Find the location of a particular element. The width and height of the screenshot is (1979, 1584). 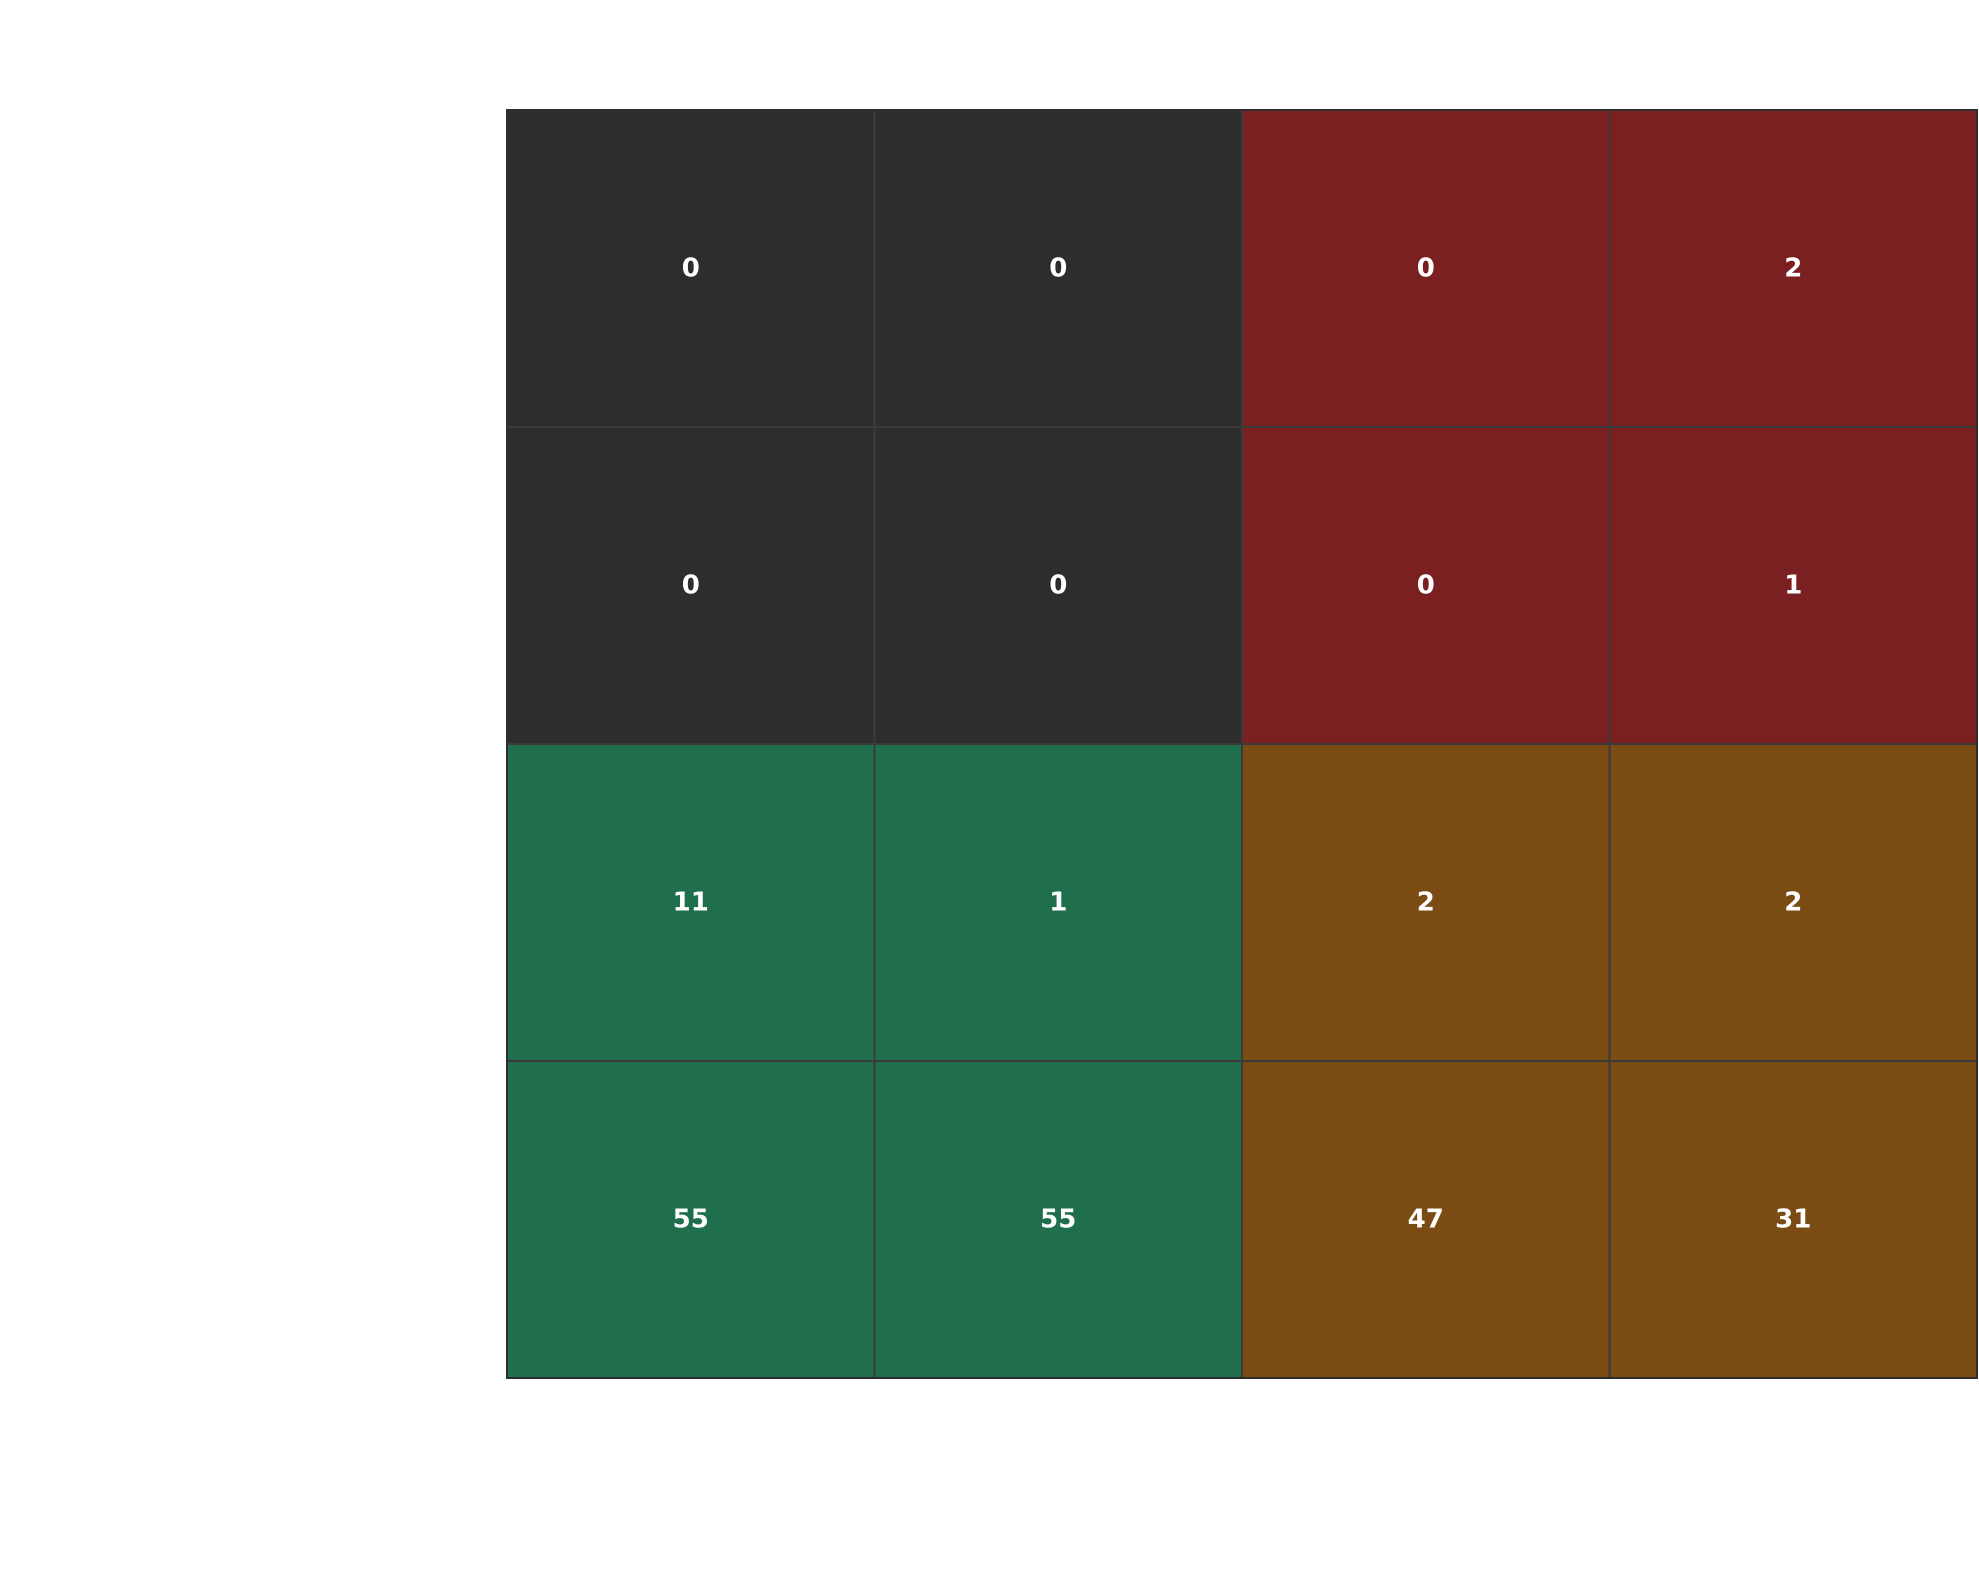

heatmap-value-label-r2-c2: 2 is located at coordinates (1426, 903).